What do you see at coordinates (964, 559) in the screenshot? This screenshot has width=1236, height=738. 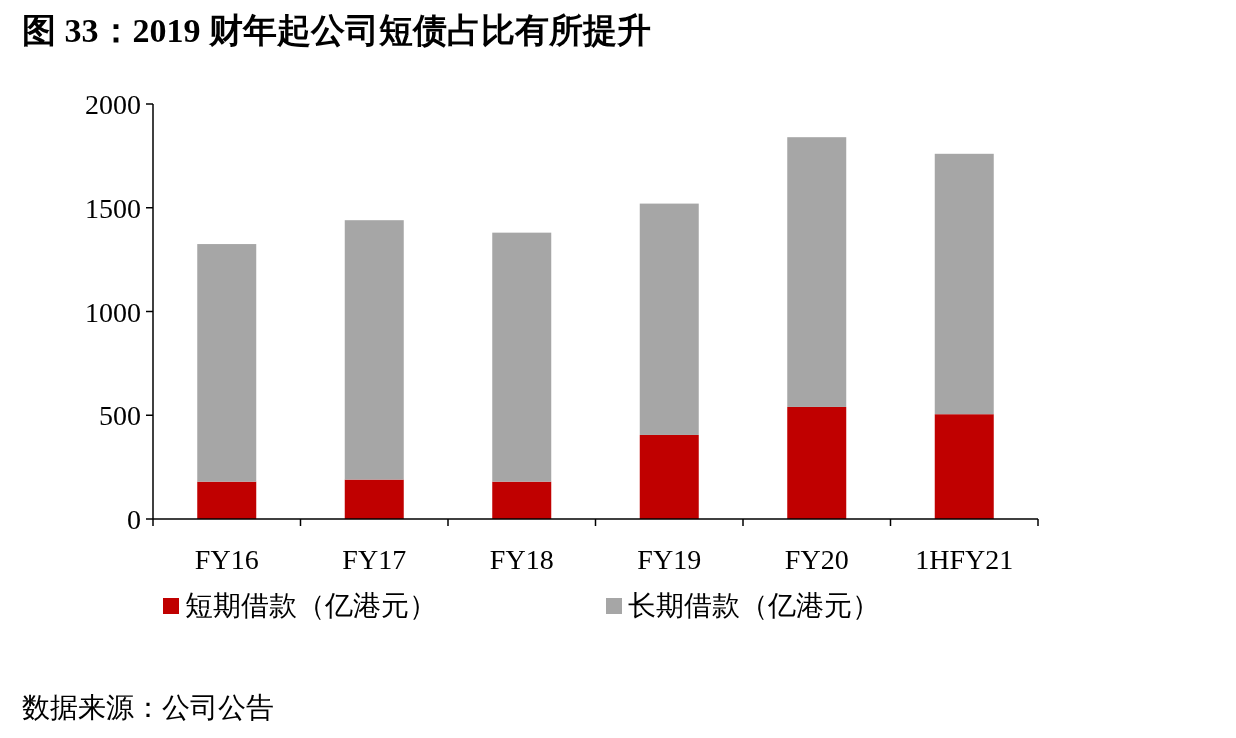 I see `x-tick-label: 1HFY21` at bounding box center [964, 559].